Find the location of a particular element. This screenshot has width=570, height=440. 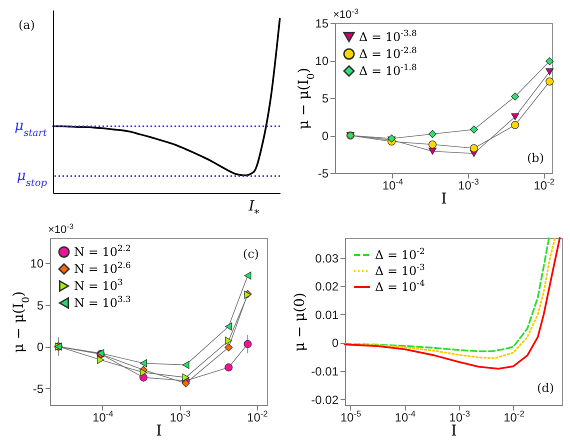

legend-label: Δ = 10$^{-4}$ is located at coordinates (400, 286).